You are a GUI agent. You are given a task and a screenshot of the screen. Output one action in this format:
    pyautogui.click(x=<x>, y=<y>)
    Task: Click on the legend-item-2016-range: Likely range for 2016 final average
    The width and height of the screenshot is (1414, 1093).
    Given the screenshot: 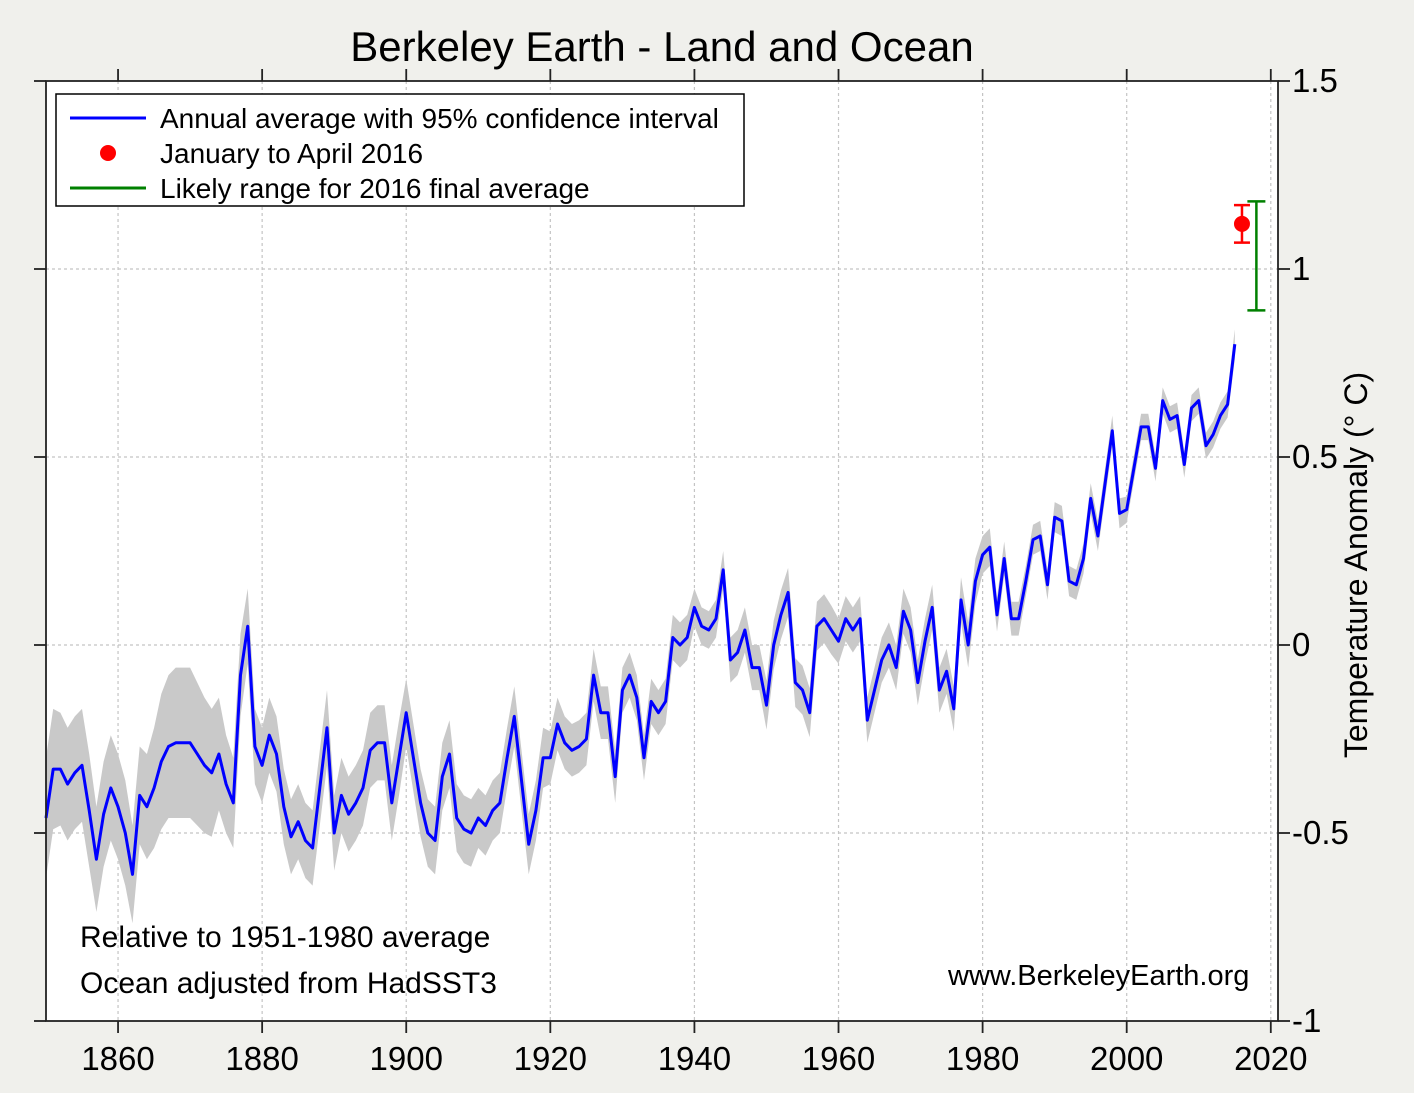 What is the action you would take?
    pyautogui.click(x=330, y=188)
    